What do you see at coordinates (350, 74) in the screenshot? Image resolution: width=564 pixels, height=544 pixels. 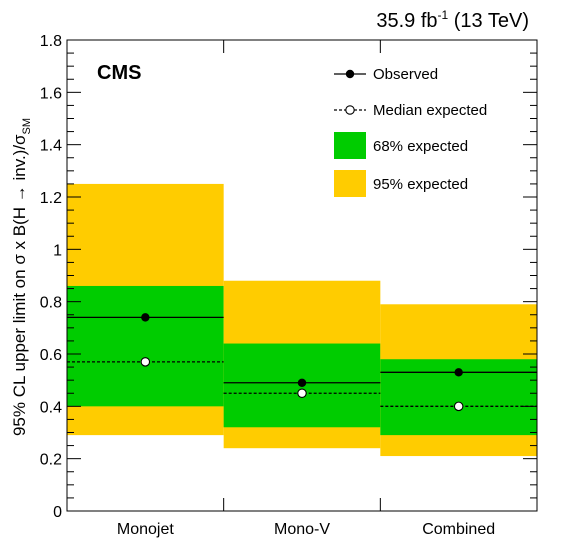 I see `legend-observed-marker` at bounding box center [350, 74].